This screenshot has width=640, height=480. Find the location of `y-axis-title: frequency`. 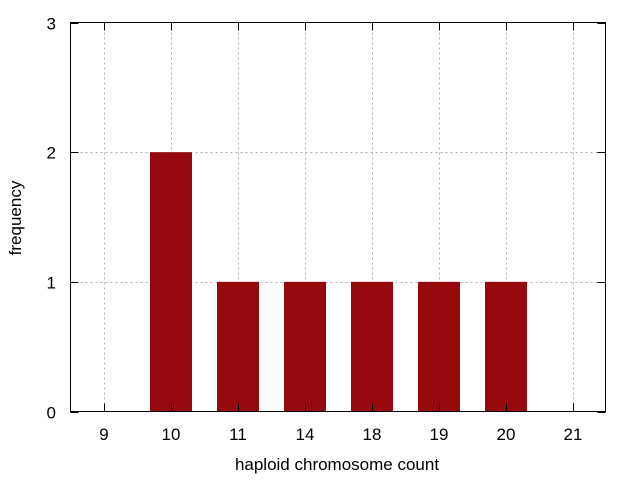

y-axis-title: frequency is located at coordinates (15, 217).